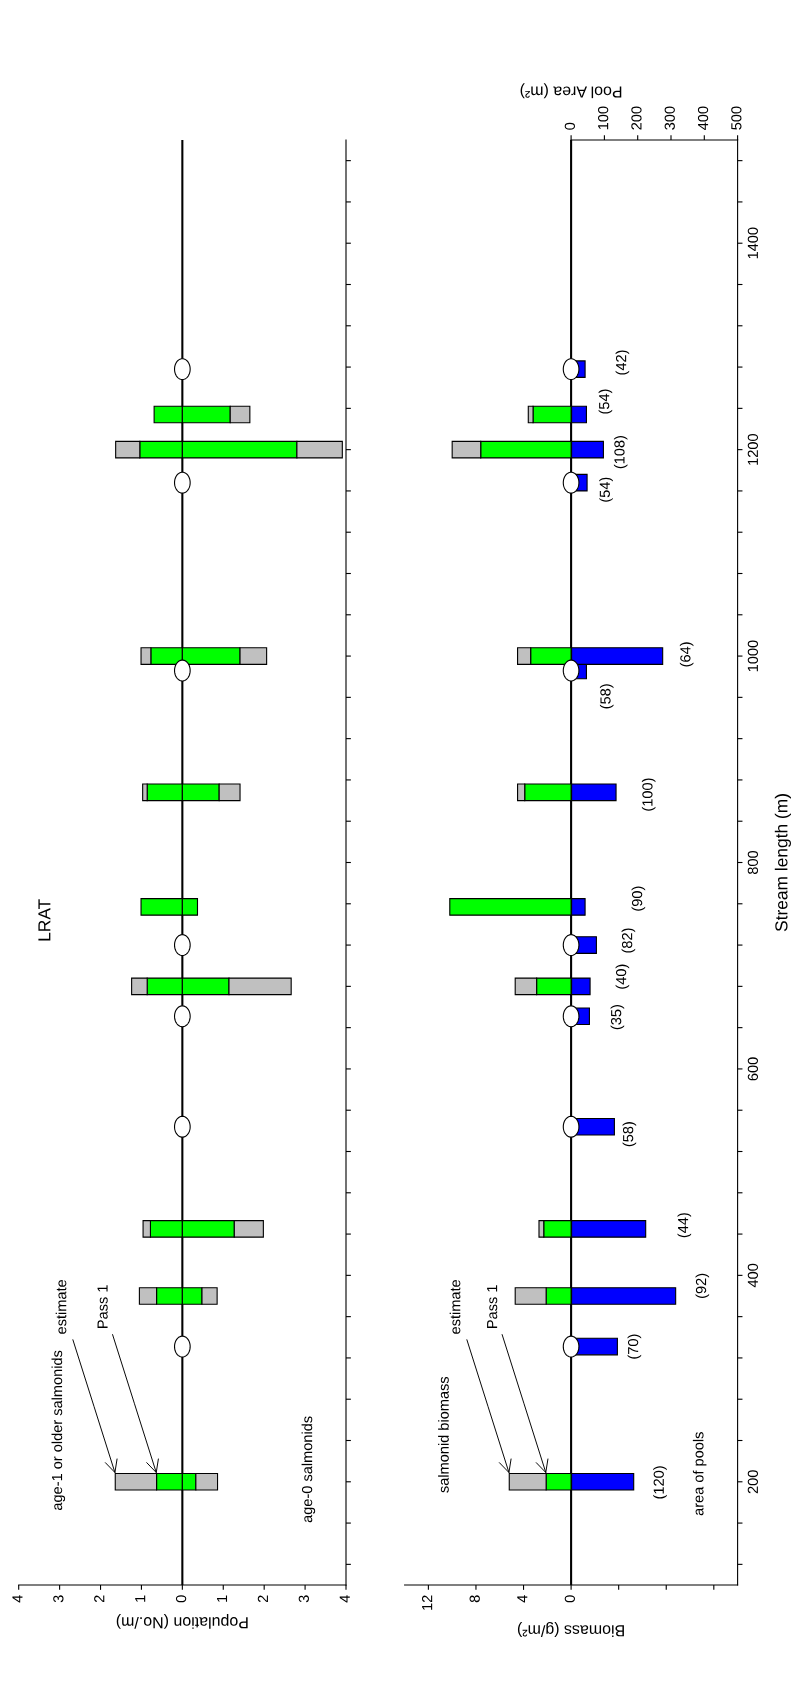  Describe the element at coordinates (571, 91) in the screenshot. I see `x-axis-title: Pool Area (m²)` at that location.